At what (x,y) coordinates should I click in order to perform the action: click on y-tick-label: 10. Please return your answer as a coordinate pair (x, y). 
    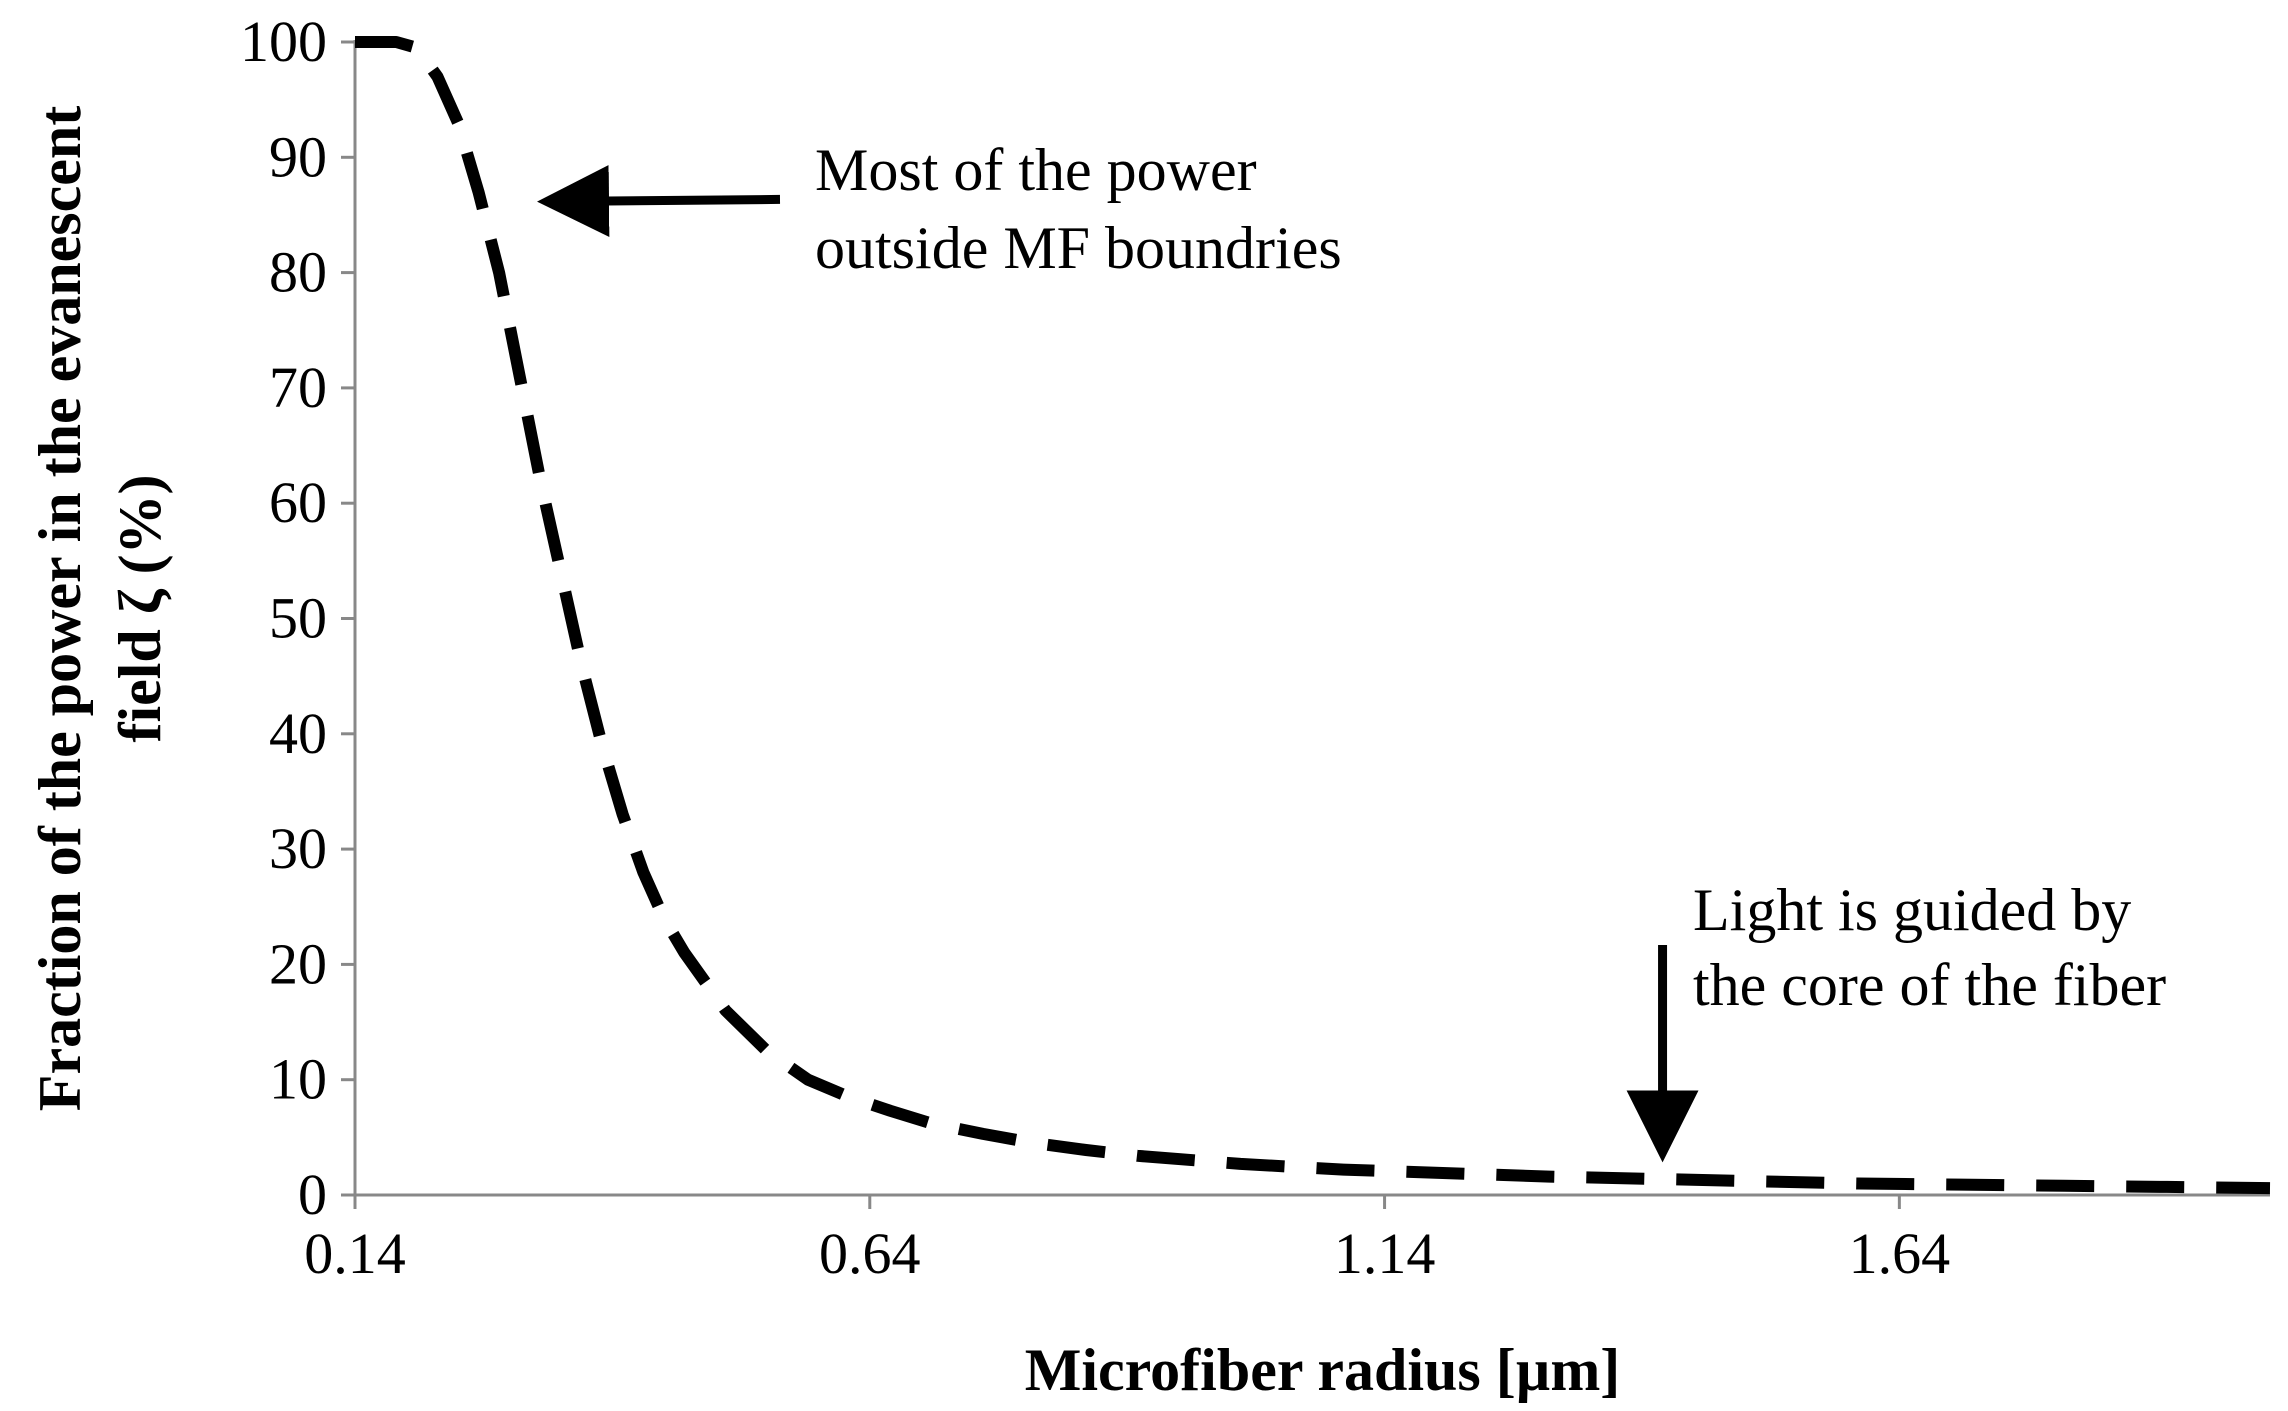
    Looking at the image, I should click on (298, 1079).